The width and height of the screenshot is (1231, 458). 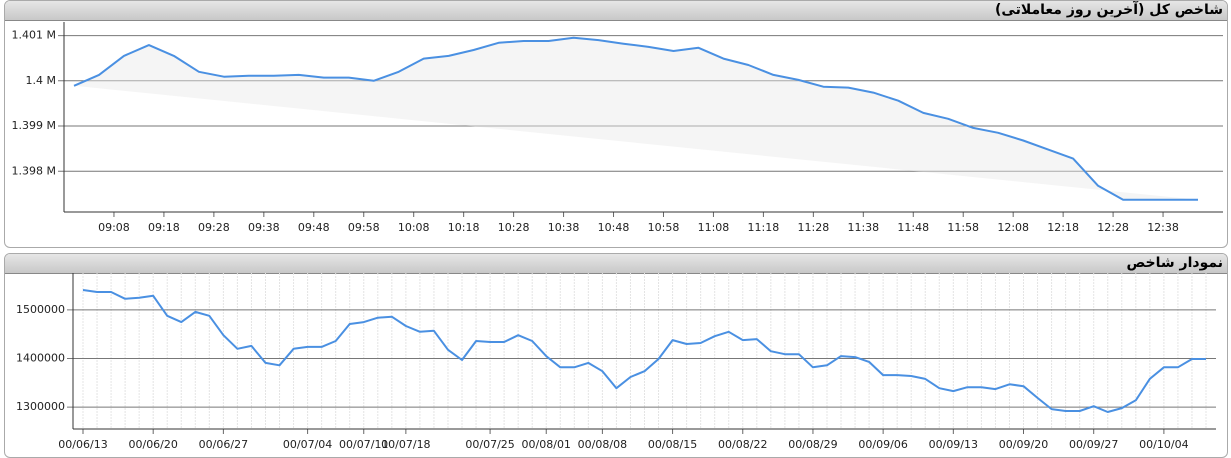 I want to click on x-tick-label: 11:48, so click(x=913, y=227).